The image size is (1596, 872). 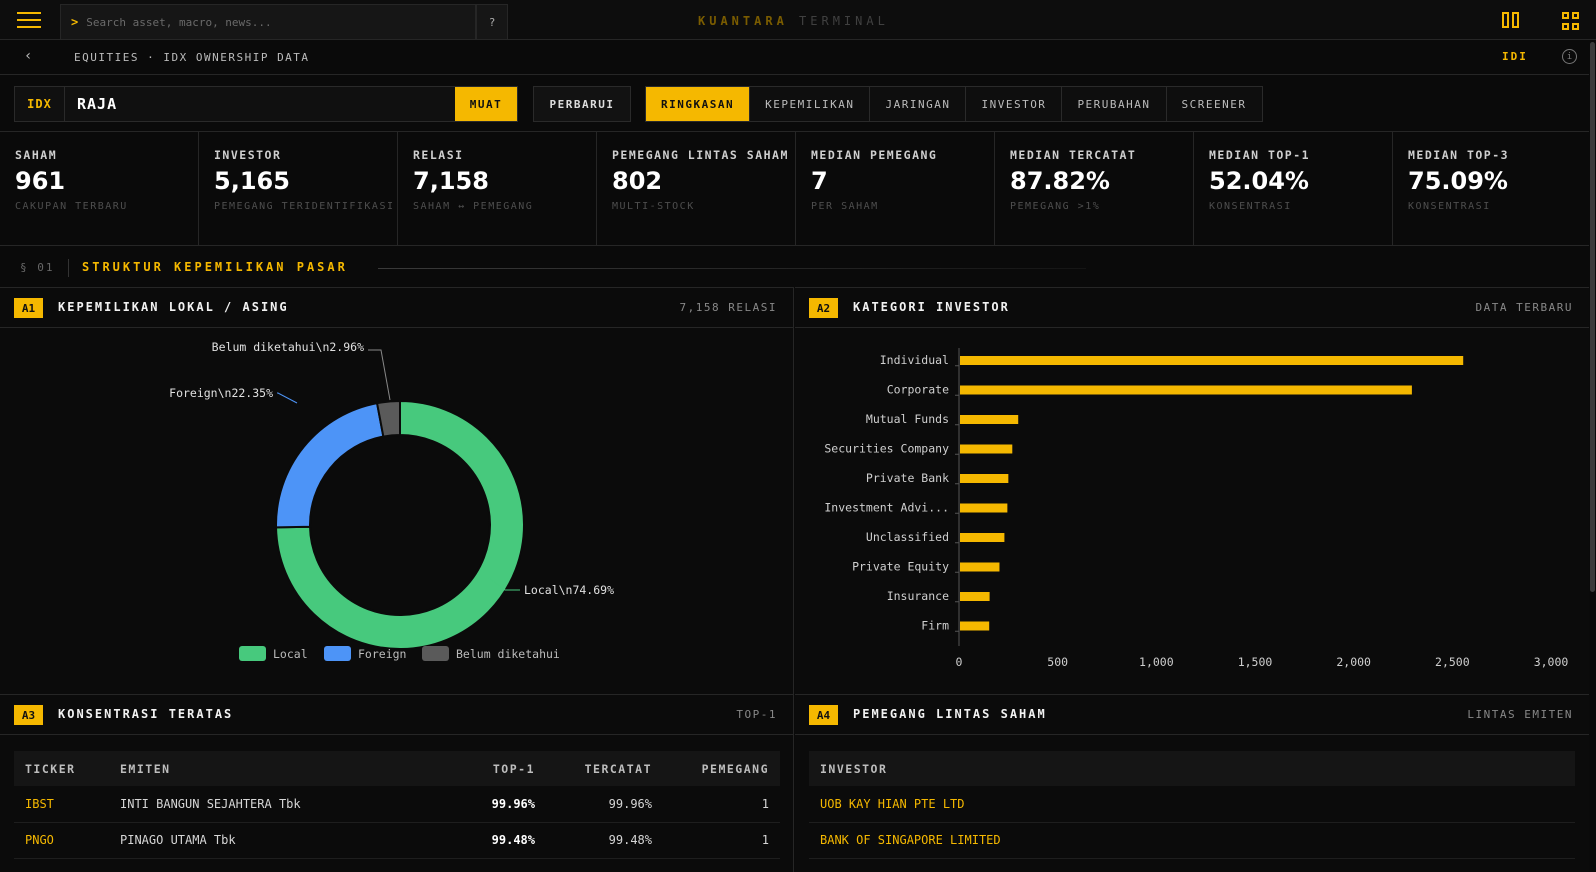 What do you see at coordinates (145, 768) in the screenshot?
I see `col-emiten: EMITEN` at bounding box center [145, 768].